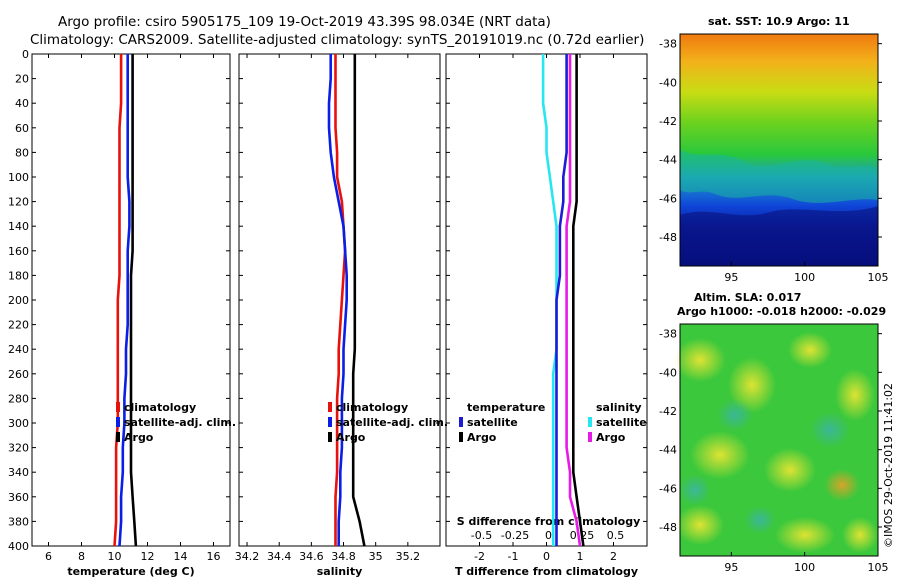  I want to click on legend-swatch-t-satellite, so click(461, 422).